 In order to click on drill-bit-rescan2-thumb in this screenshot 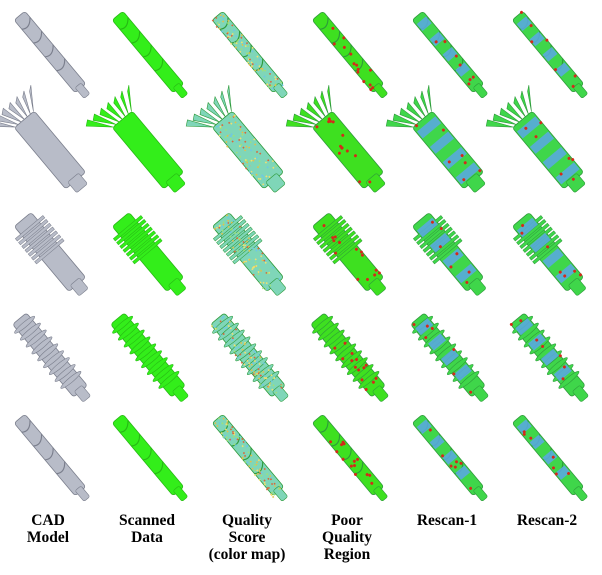, I will do `click(550, 54)`.